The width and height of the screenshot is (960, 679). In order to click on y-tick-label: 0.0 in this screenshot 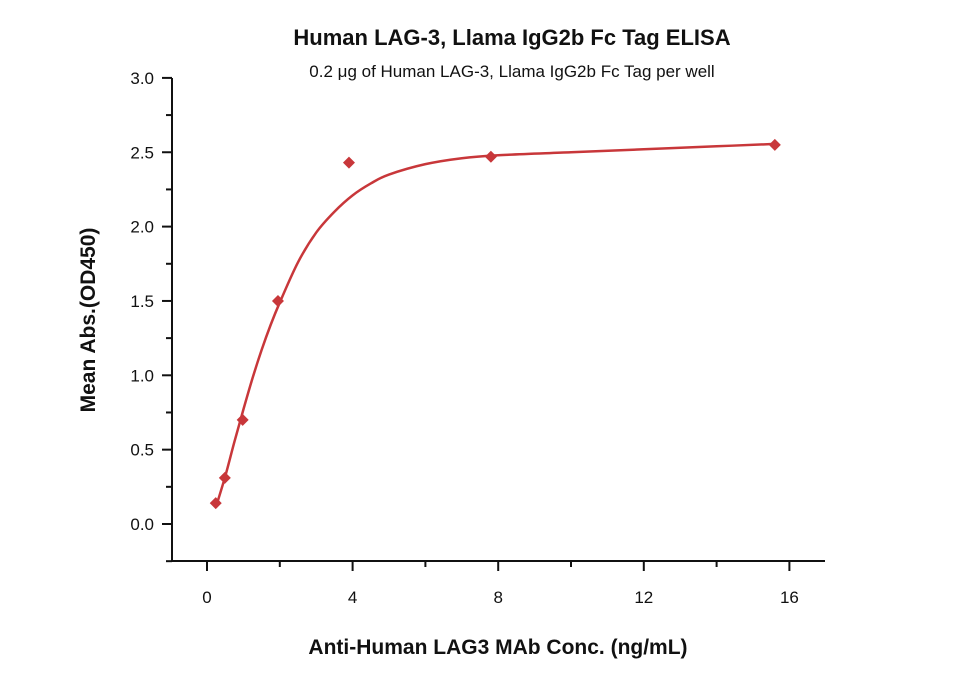, I will do `click(142, 524)`.